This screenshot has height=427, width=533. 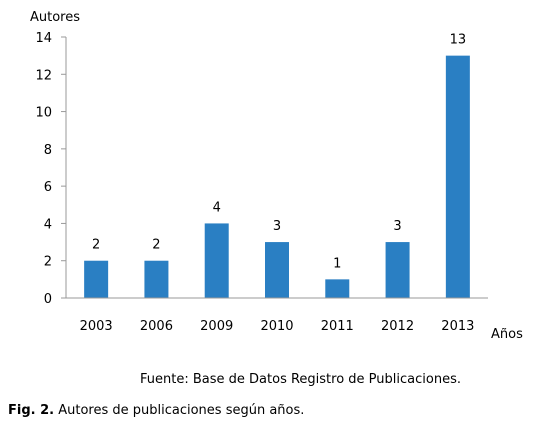 I want to click on y-tick-label: 10, so click(x=43, y=113).